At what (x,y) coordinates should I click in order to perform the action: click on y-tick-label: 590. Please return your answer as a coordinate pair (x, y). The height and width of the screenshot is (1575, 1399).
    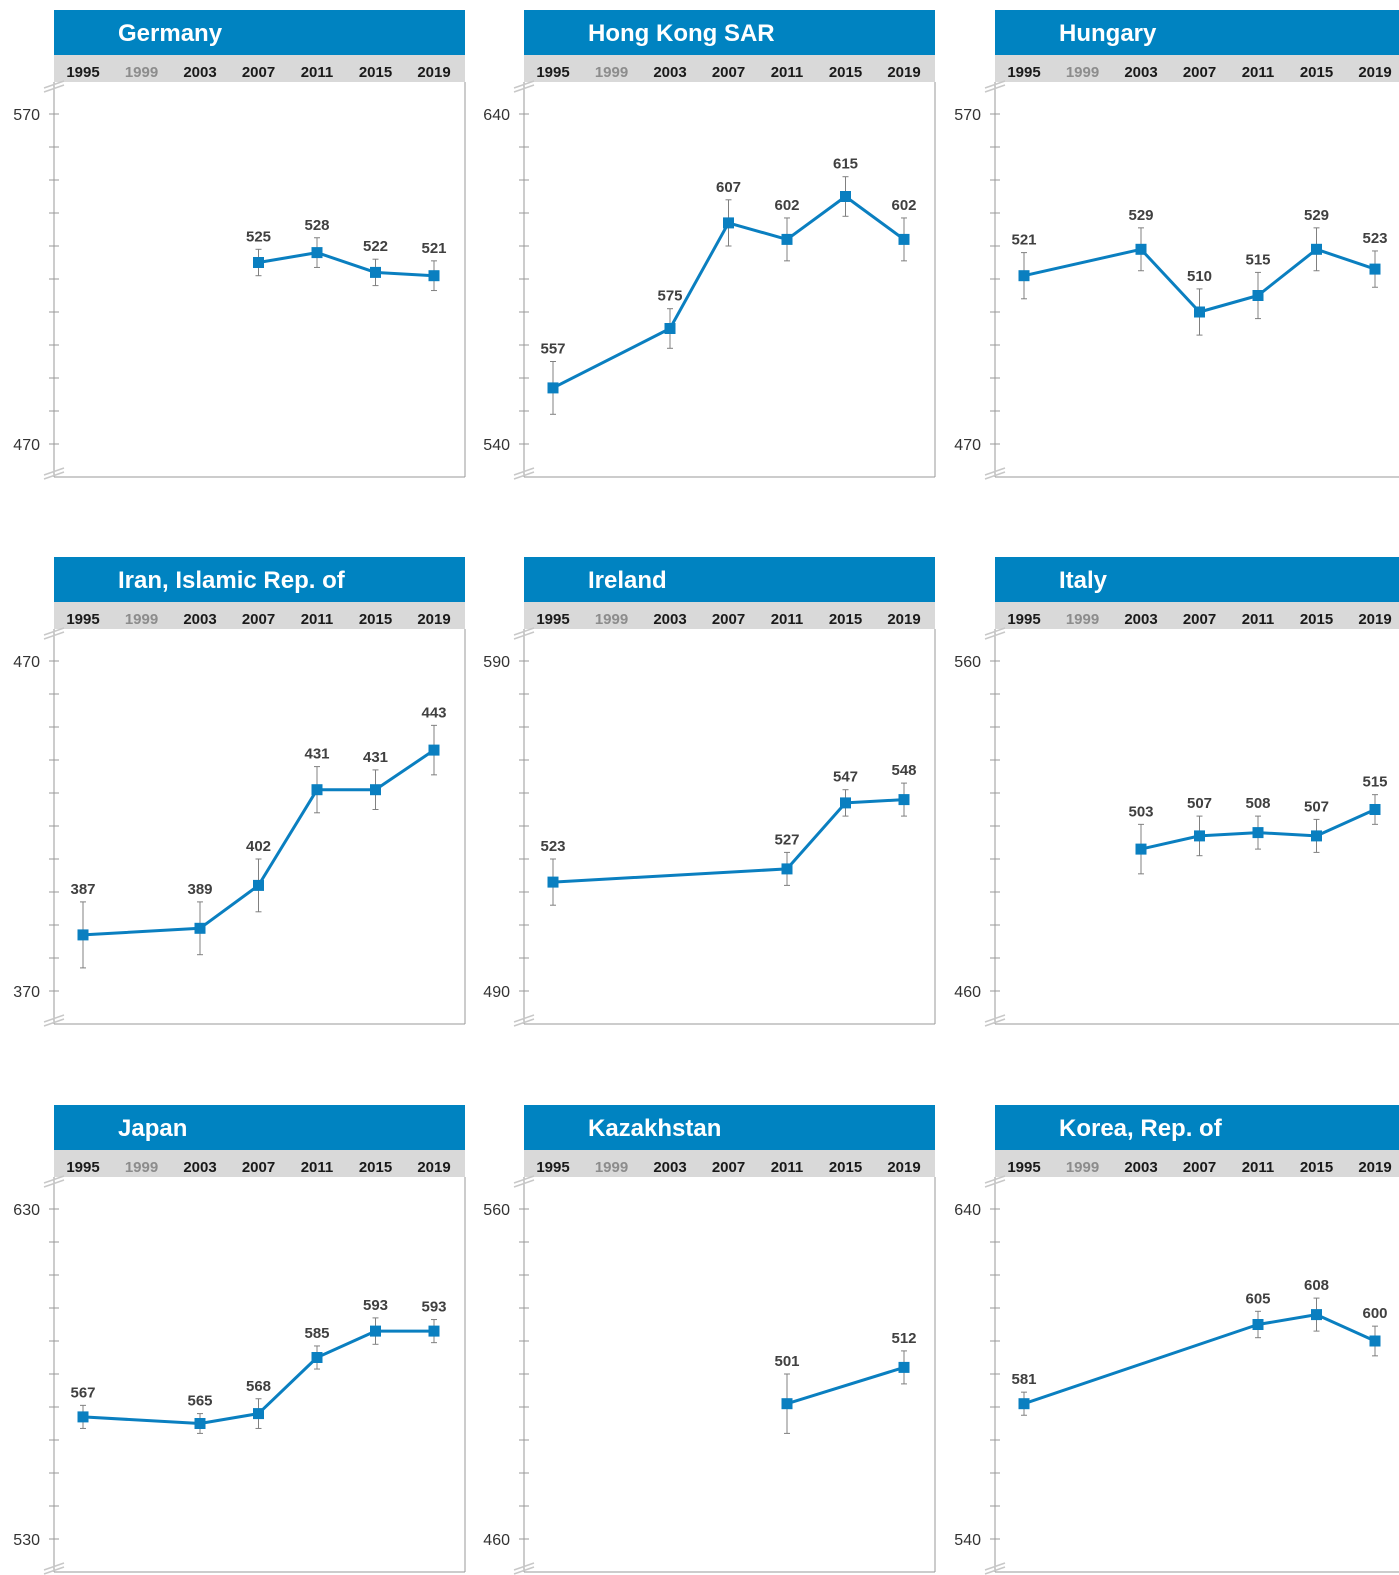
    Looking at the image, I should click on (496, 662).